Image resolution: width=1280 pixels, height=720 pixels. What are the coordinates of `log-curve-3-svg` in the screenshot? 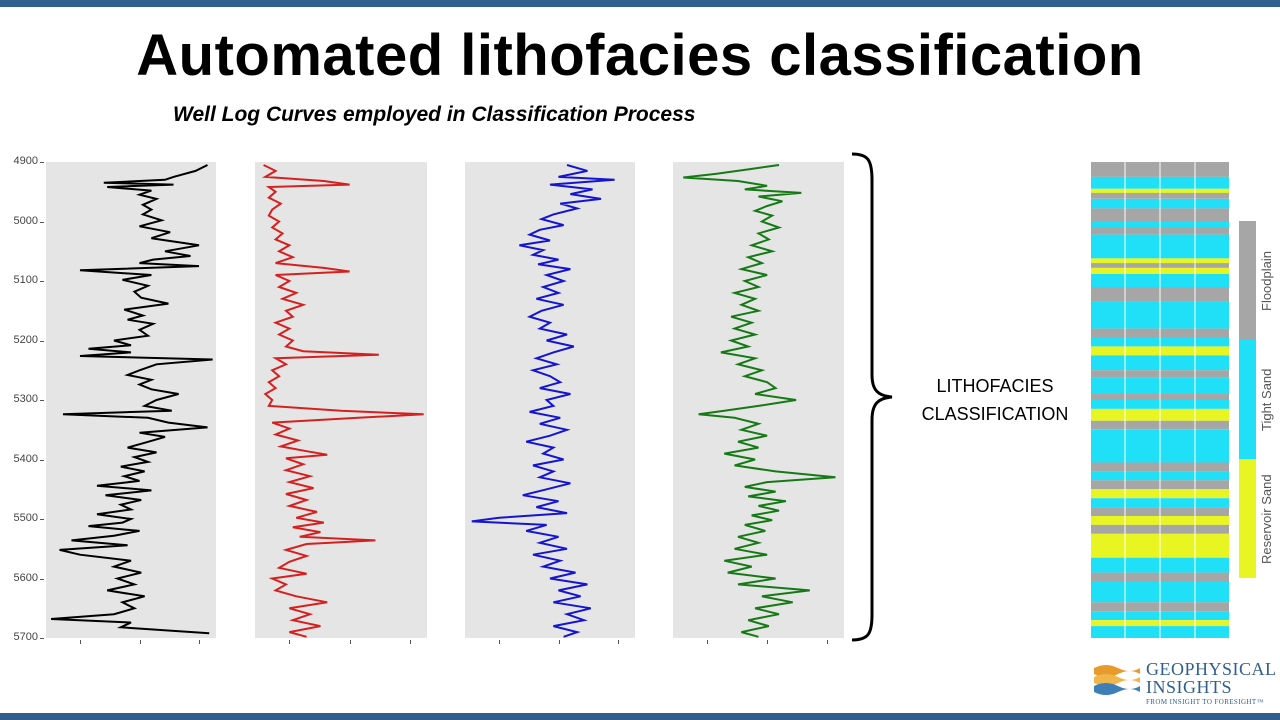 It's located at (543, 401).